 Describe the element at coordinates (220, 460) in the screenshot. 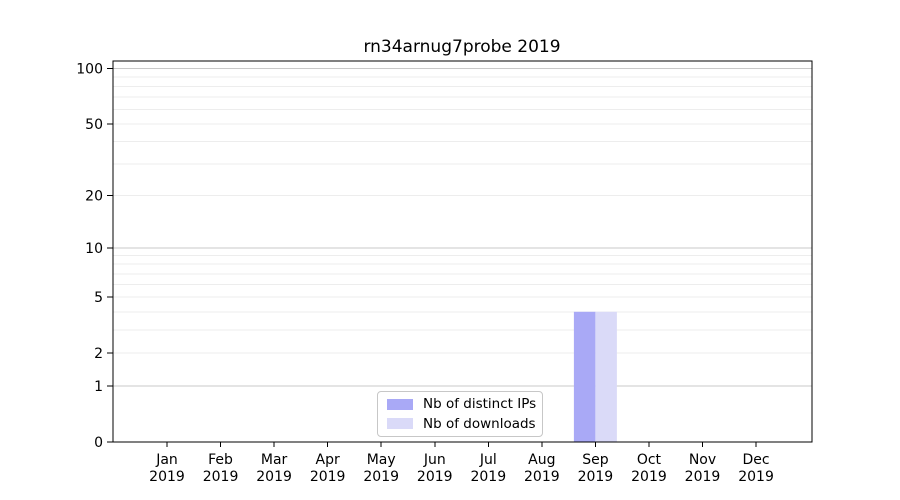

I see `x-tick-label-month: Feb` at that location.